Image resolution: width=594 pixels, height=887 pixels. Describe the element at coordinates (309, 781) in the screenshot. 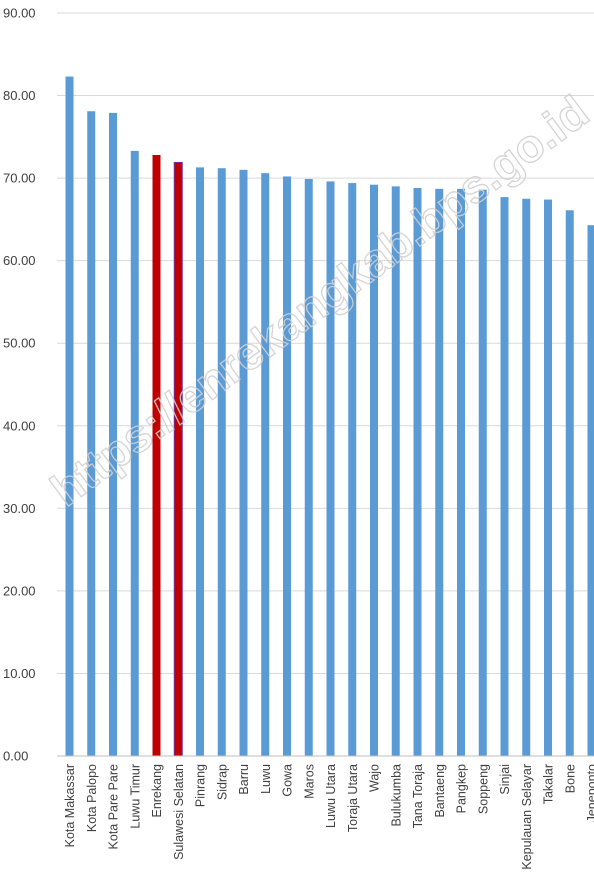

I see `x-category-label: Maros` at that location.